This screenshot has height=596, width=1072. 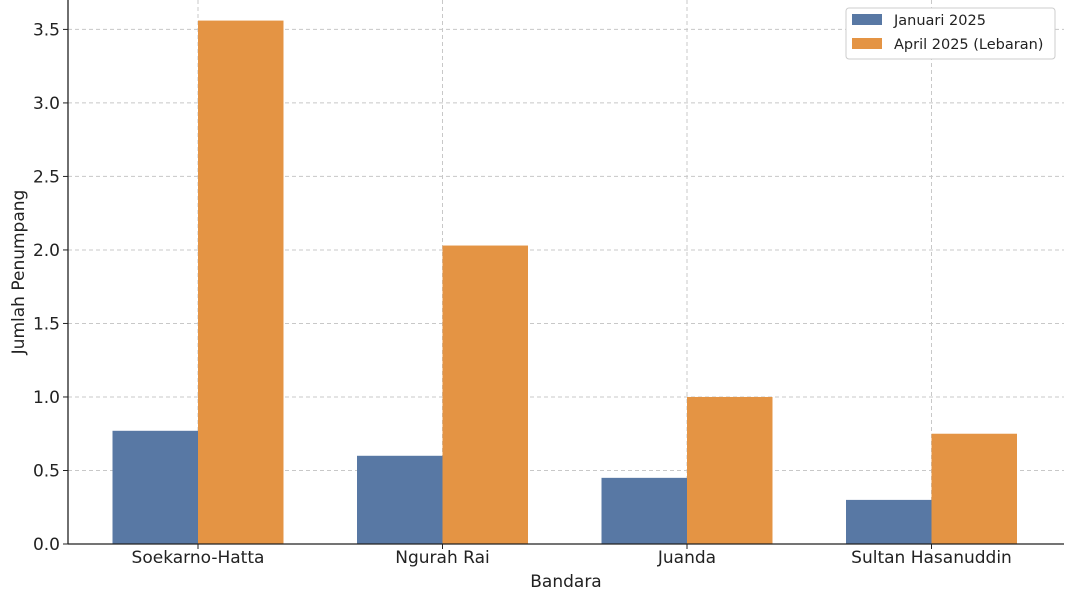 What do you see at coordinates (46, 324) in the screenshot?
I see `y-tick-label: 1.5` at bounding box center [46, 324].